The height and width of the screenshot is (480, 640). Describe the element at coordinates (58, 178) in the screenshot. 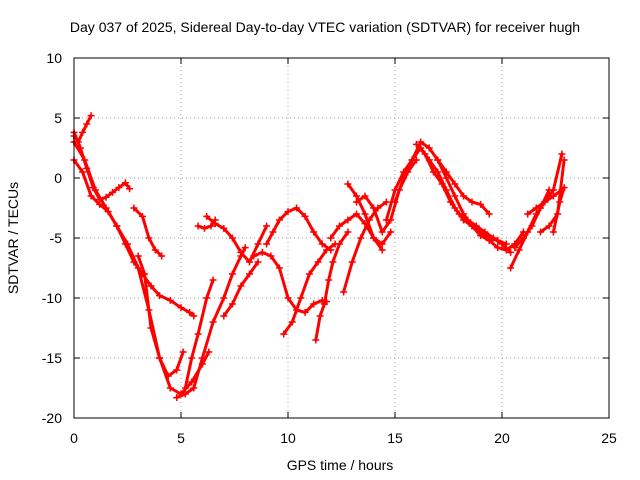

I see `y-tick-label: 0` at that location.